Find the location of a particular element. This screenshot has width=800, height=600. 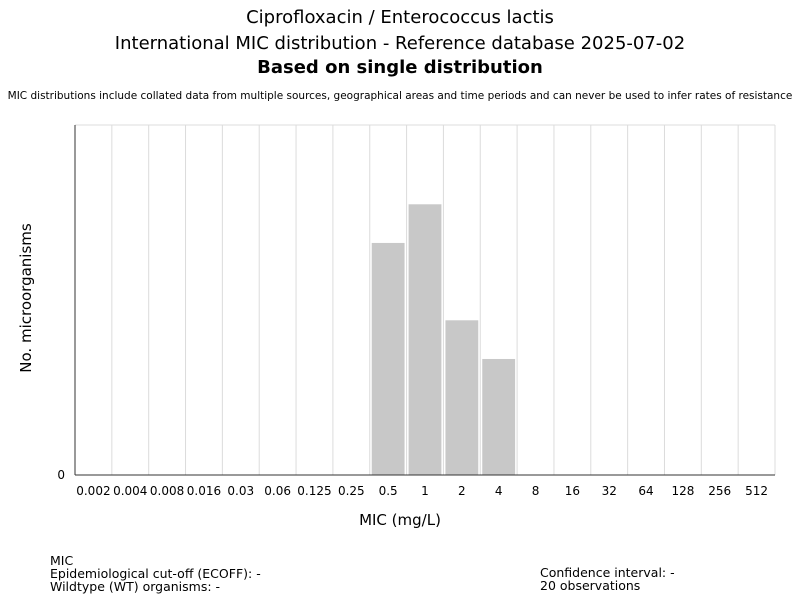

x-tick-label: 256 is located at coordinates (719, 491).